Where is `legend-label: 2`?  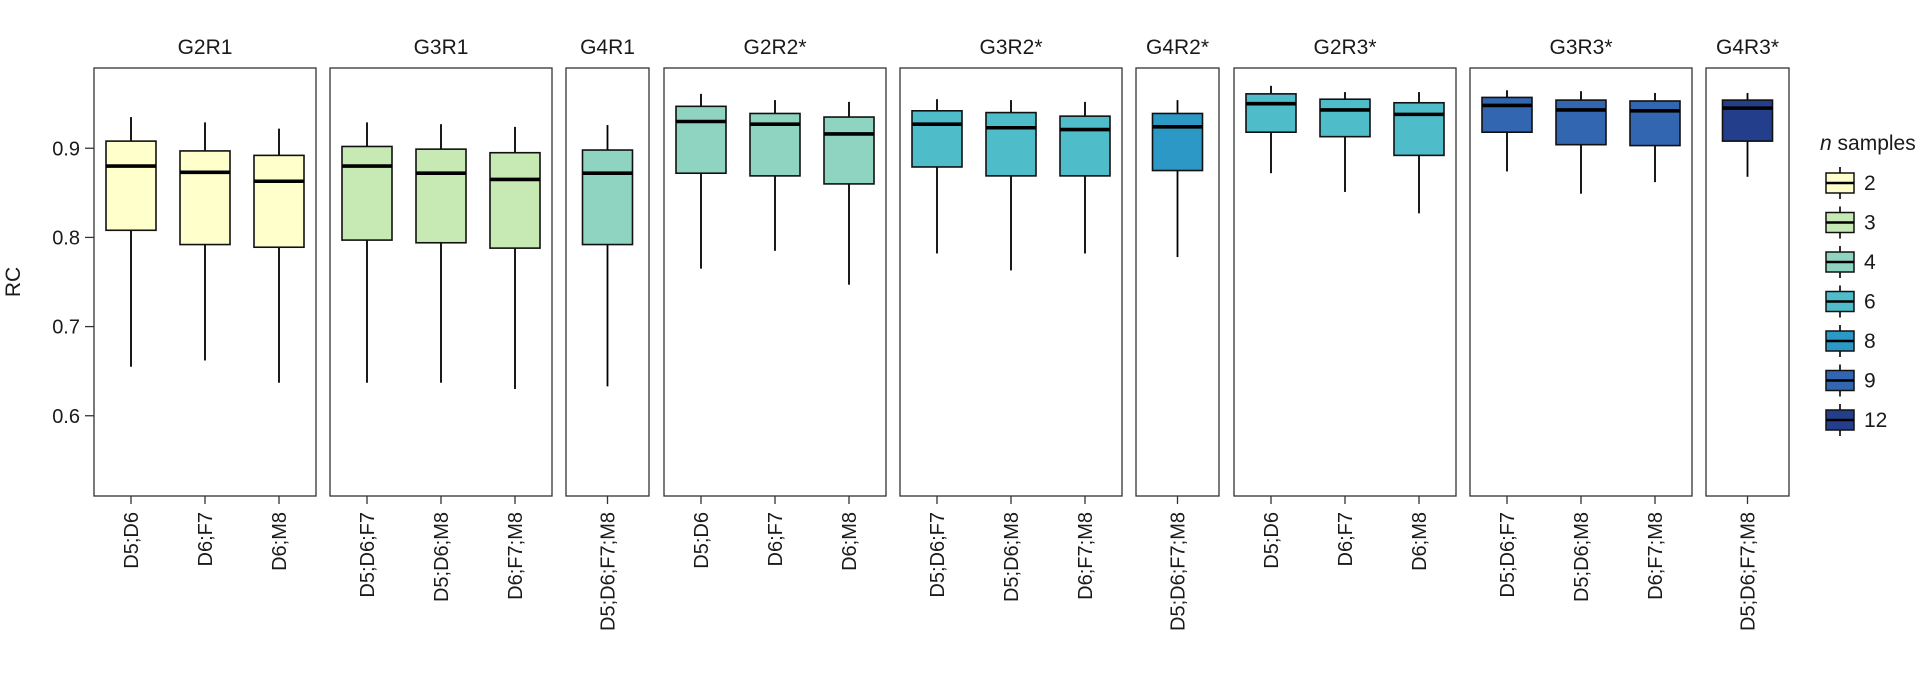 legend-label: 2 is located at coordinates (1870, 183).